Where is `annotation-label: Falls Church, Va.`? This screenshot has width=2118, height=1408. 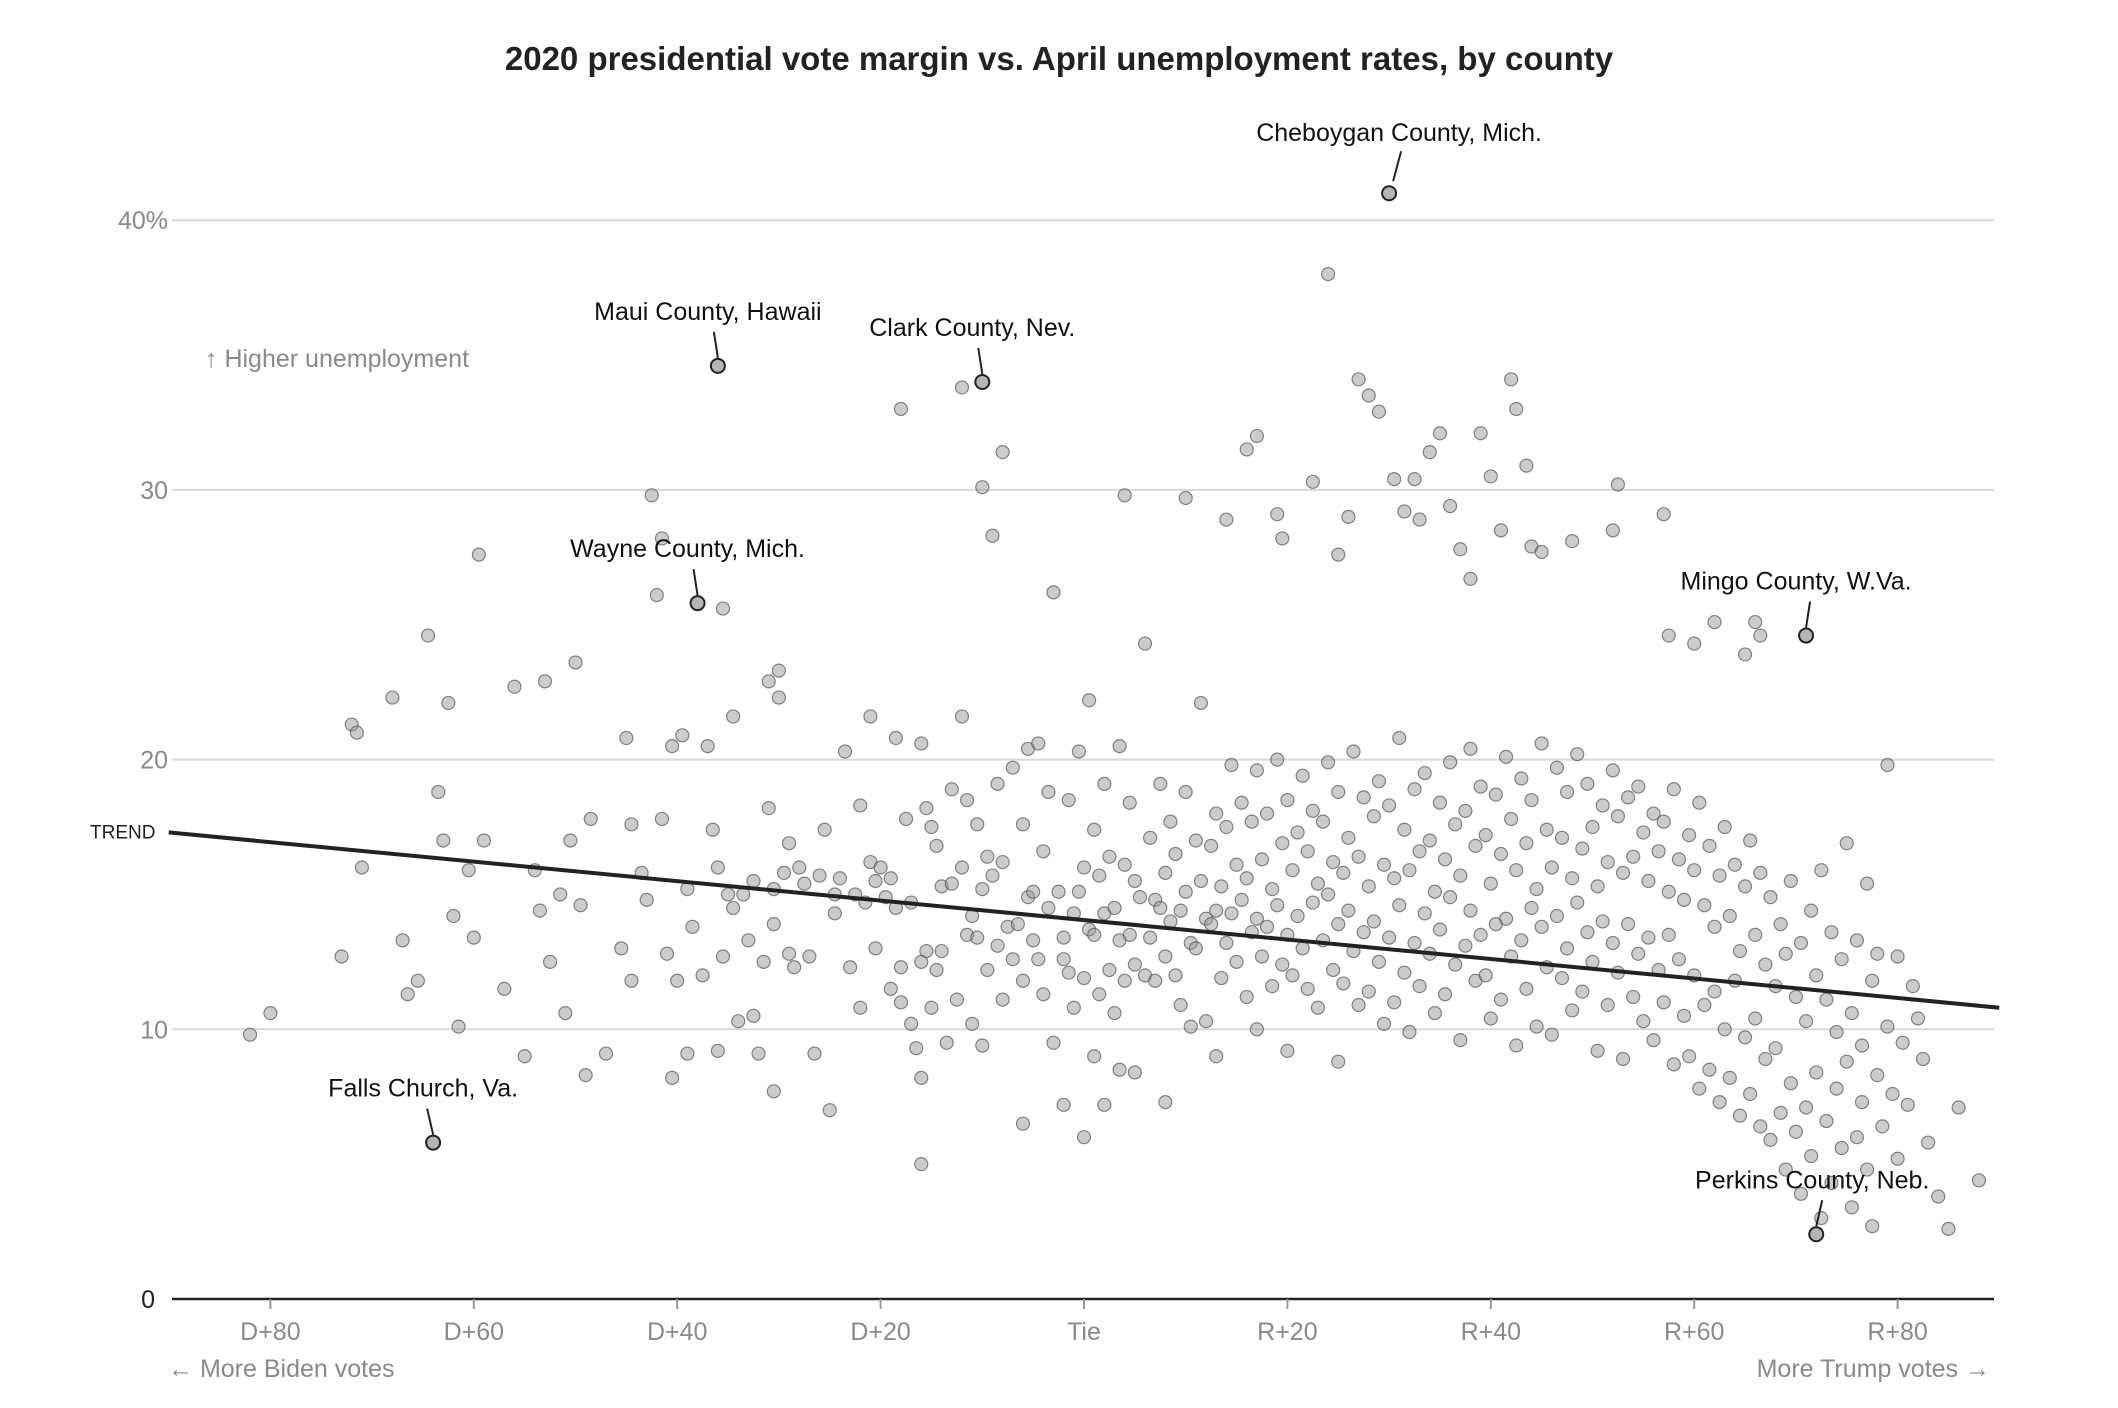 annotation-label: Falls Church, Va. is located at coordinates (423, 1089).